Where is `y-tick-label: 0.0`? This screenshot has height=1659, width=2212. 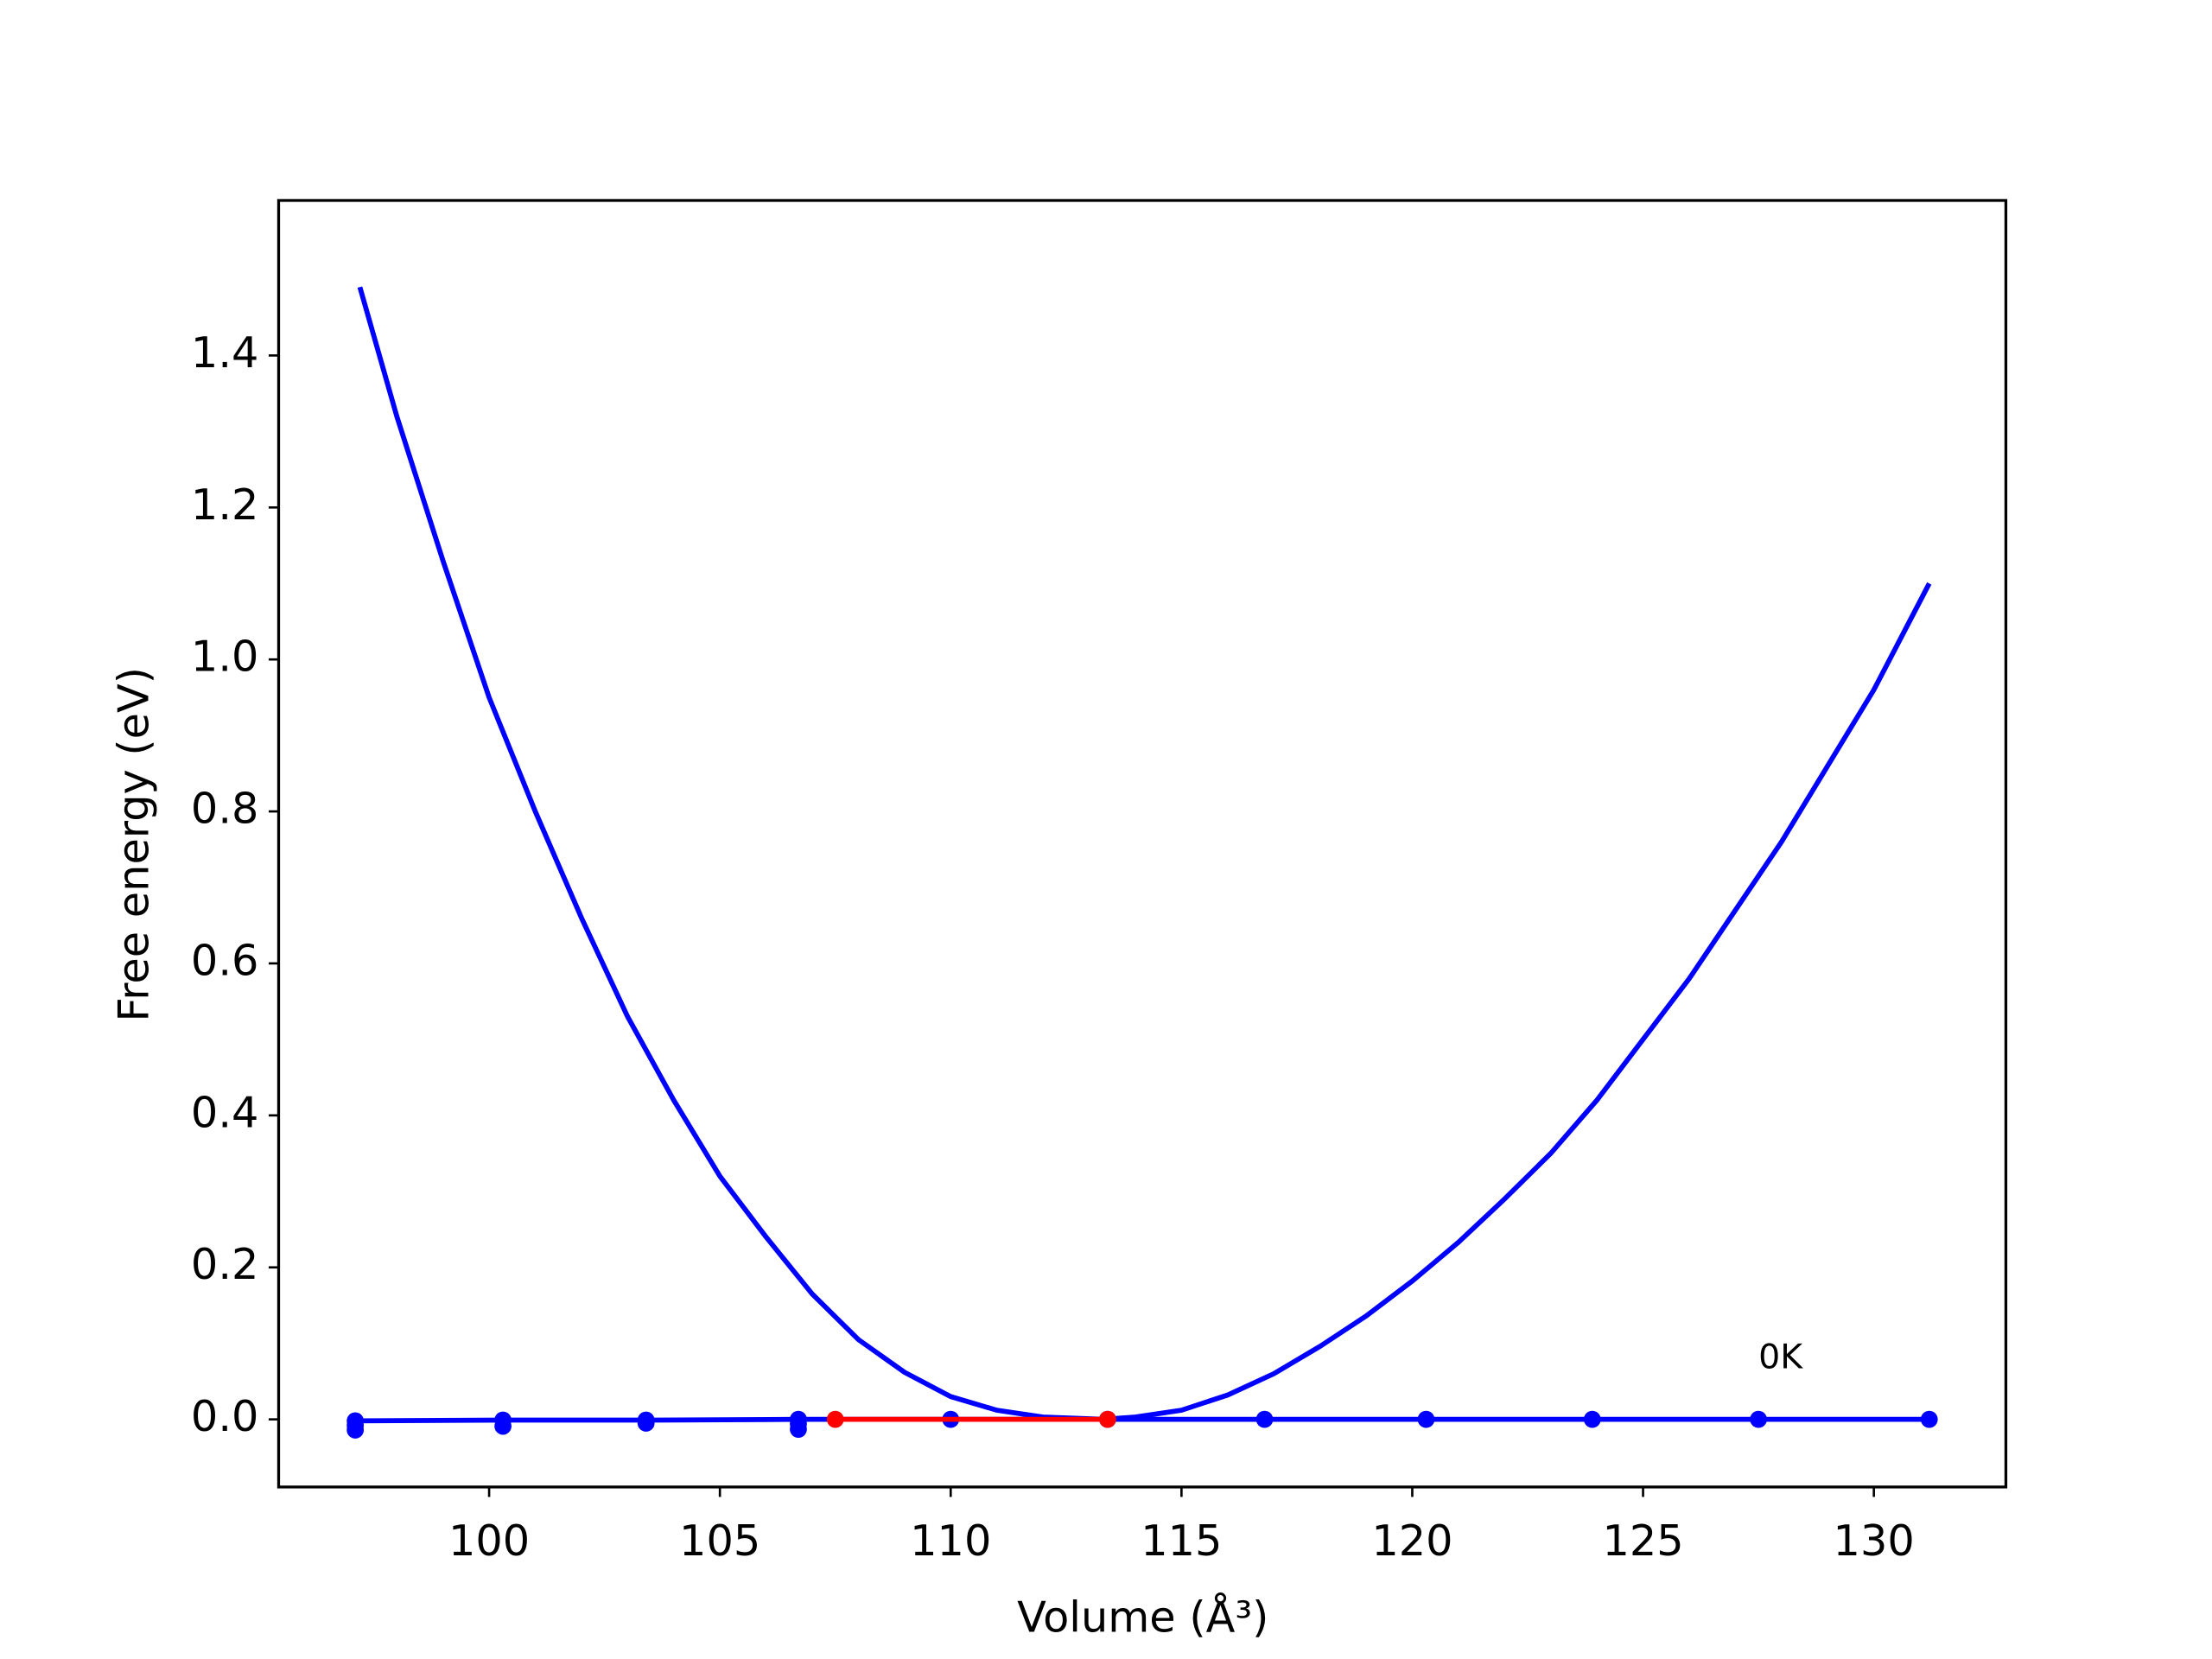
y-tick-label: 0.0 is located at coordinates (224, 1416).